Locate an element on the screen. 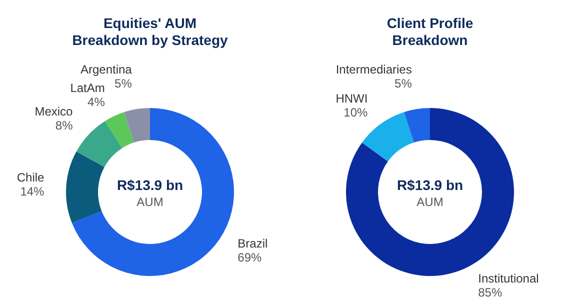 Image resolution: width=561 pixels, height=308 pixels. slice-label: Brazil is located at coordinates (253, 243).